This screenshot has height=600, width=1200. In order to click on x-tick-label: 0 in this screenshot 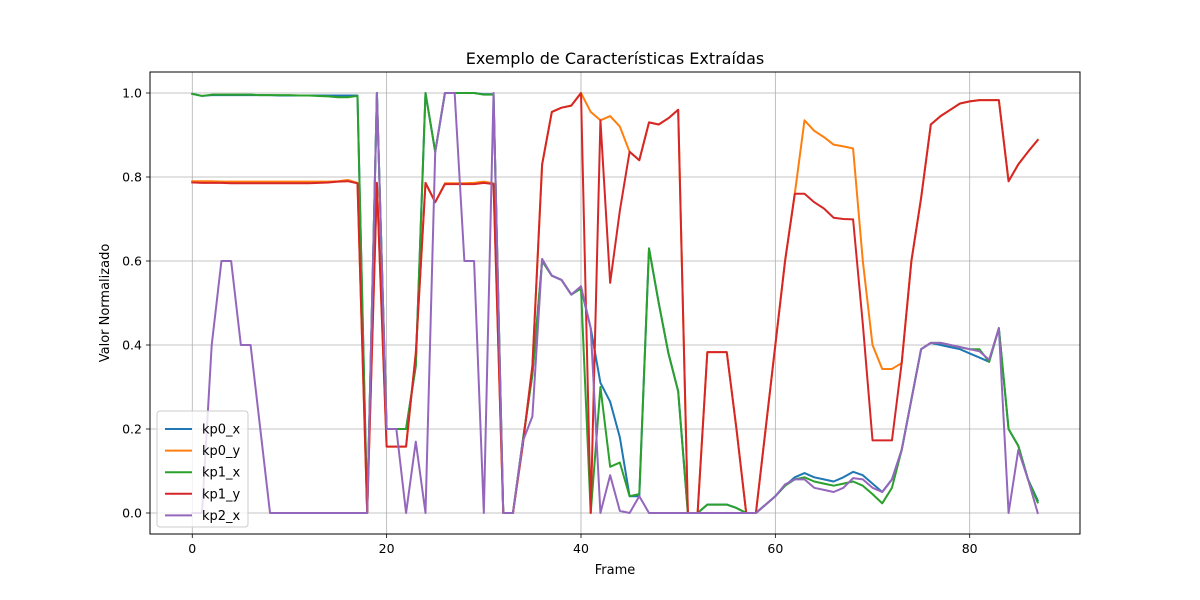, I will do `click(192, 548)`.